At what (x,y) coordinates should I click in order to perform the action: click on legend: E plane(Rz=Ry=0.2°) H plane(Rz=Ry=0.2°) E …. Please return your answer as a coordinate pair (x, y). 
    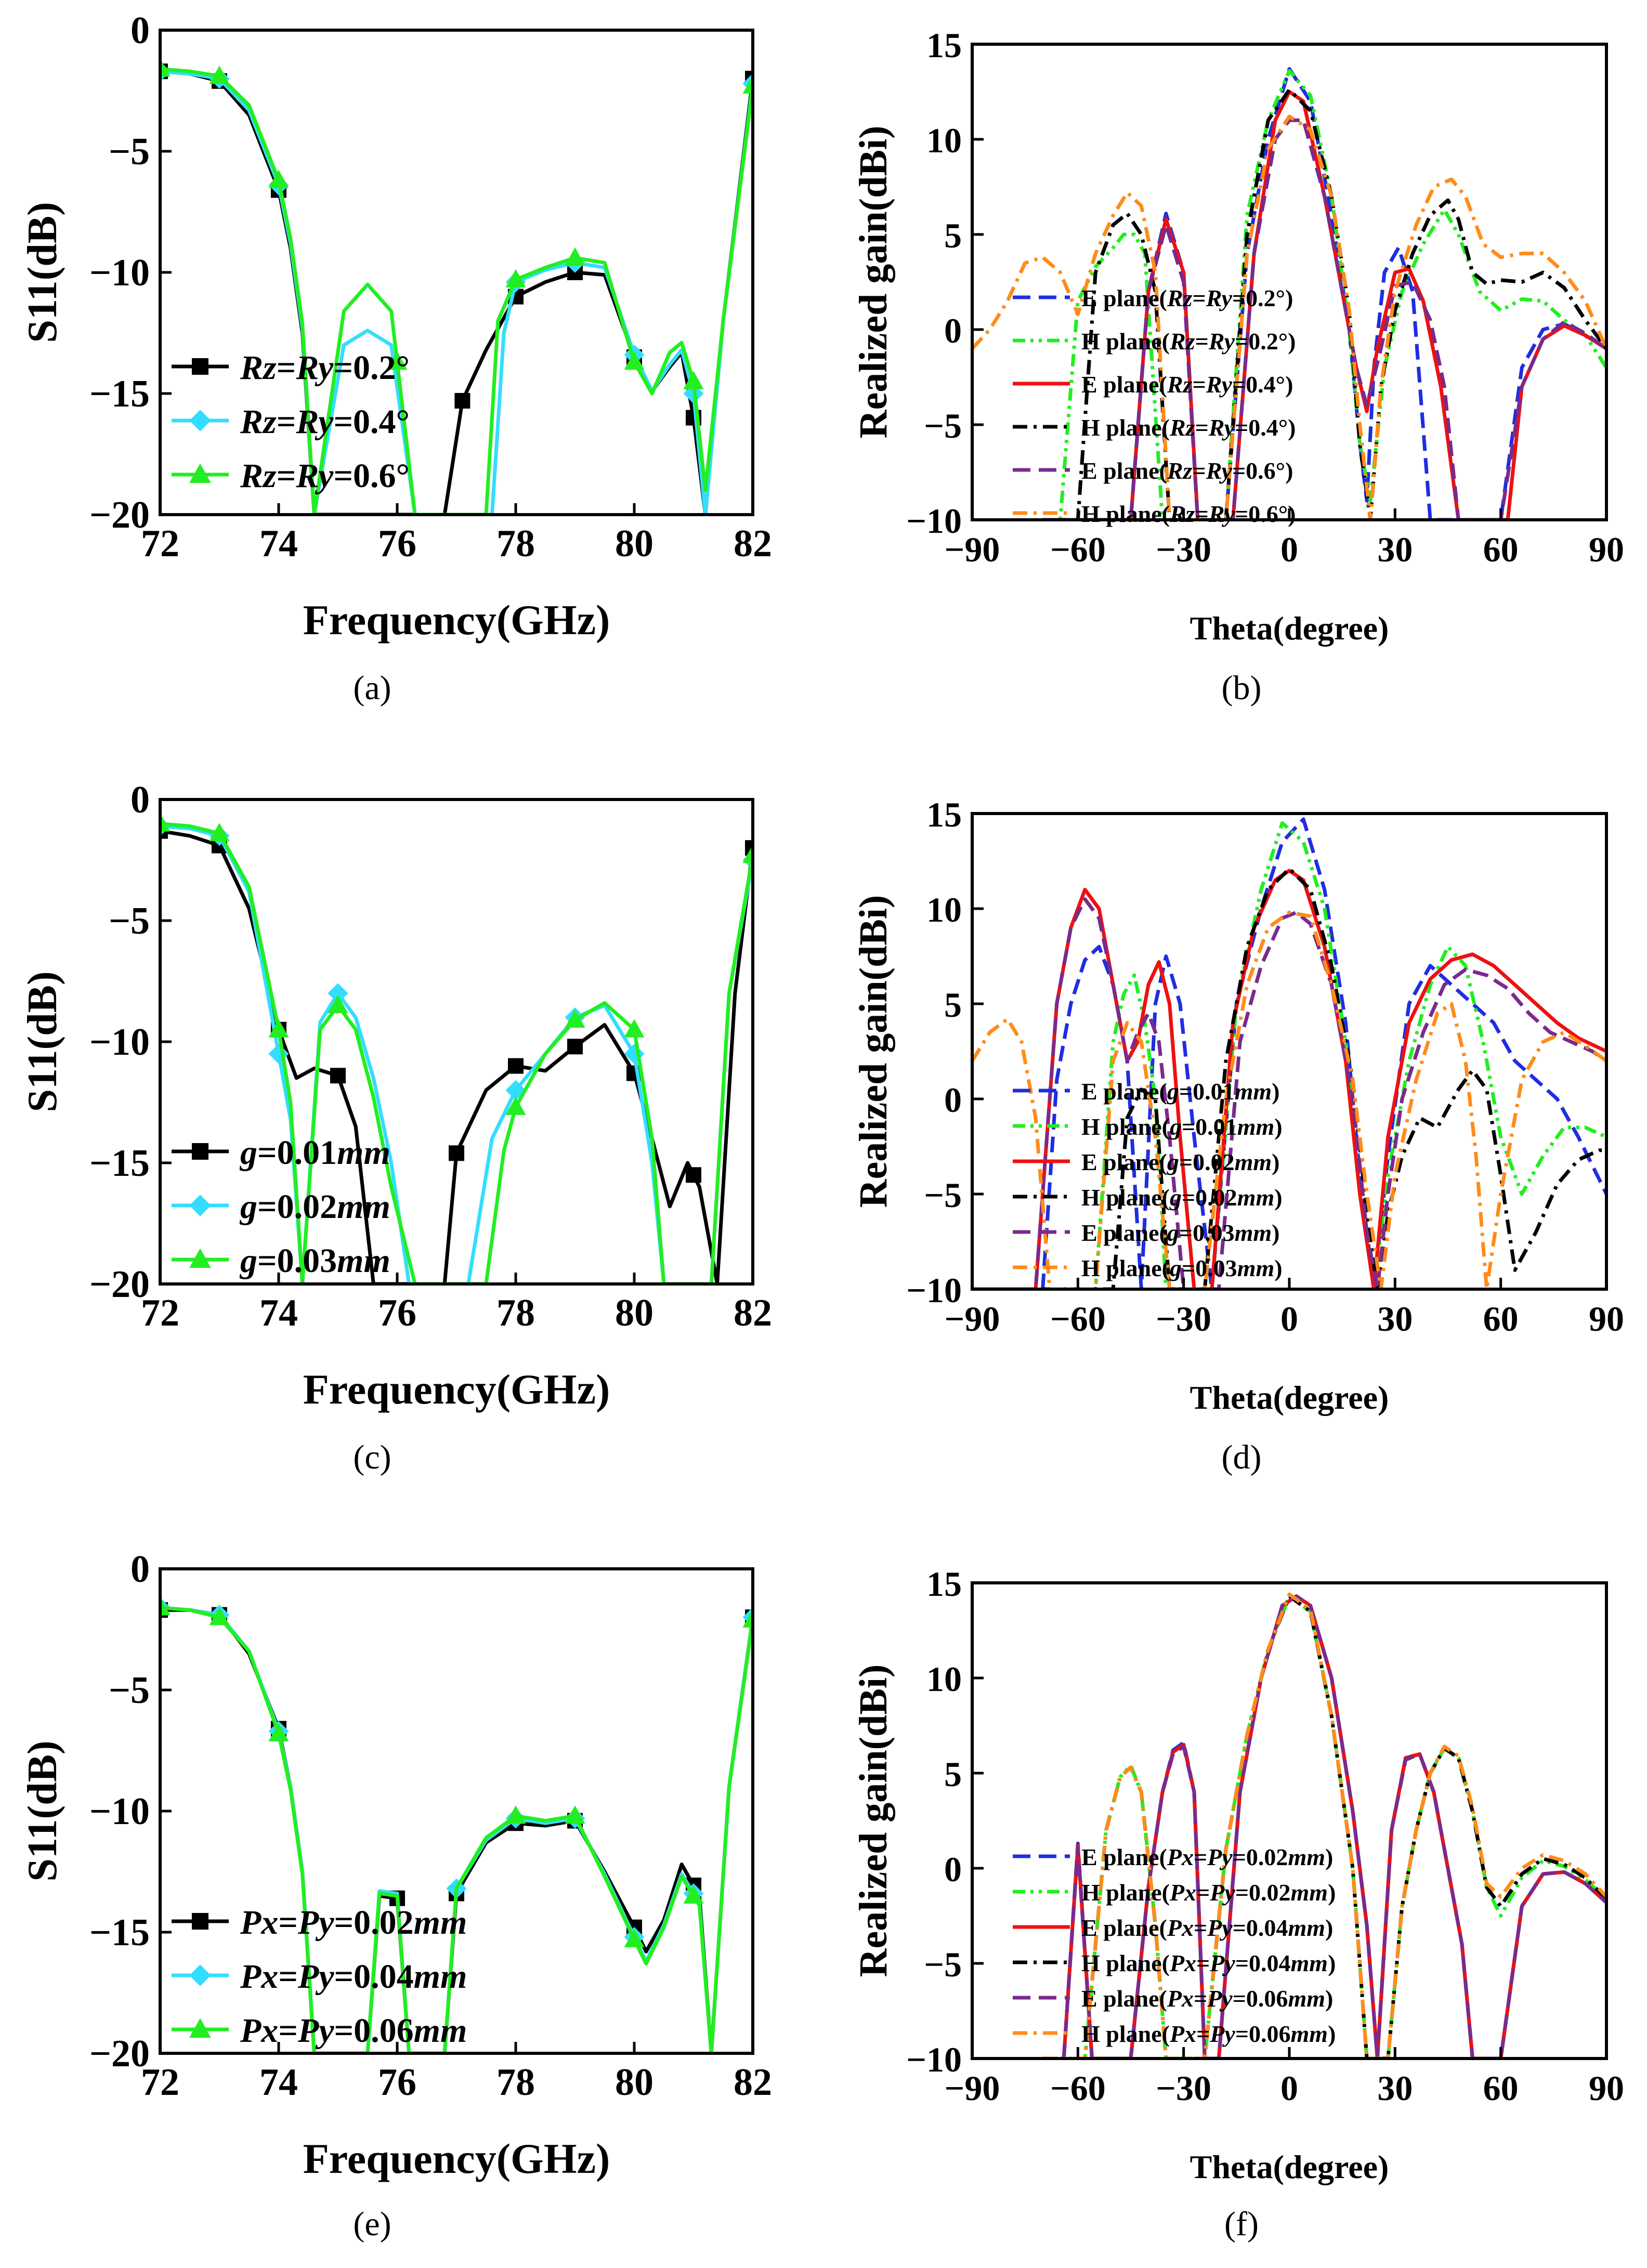
    Looking at the image, I should click on (1154, 406).